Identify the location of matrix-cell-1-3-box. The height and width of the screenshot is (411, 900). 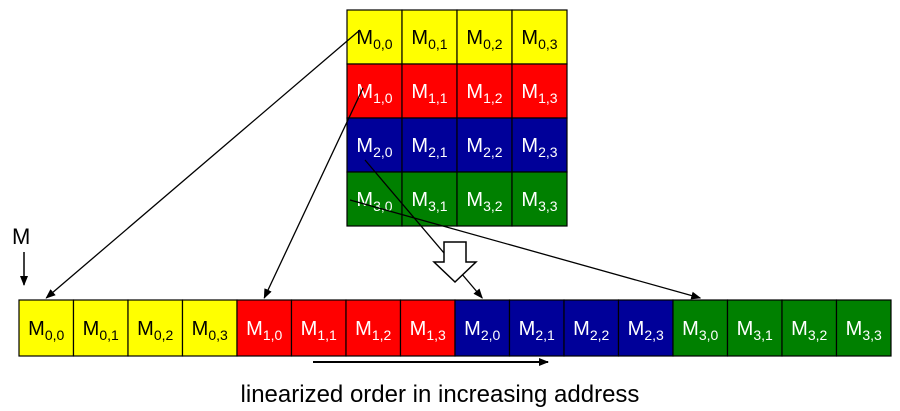
(539, 91).